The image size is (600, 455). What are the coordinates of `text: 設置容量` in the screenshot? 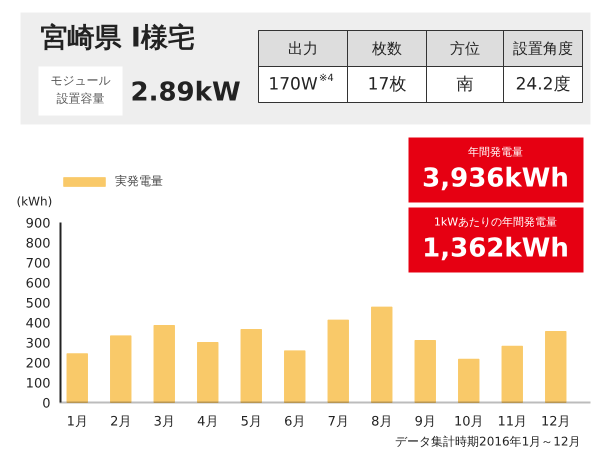 It's located at (80, 99).